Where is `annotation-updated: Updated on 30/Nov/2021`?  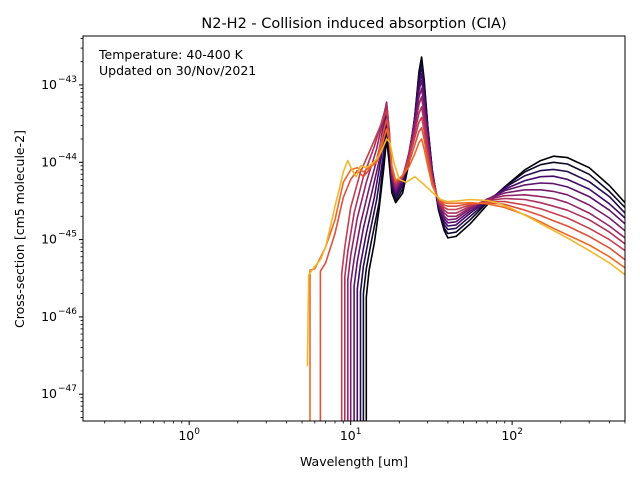 annotation-updated: Updated on 30/Nov/2021 is located at coordinates (177, 70).